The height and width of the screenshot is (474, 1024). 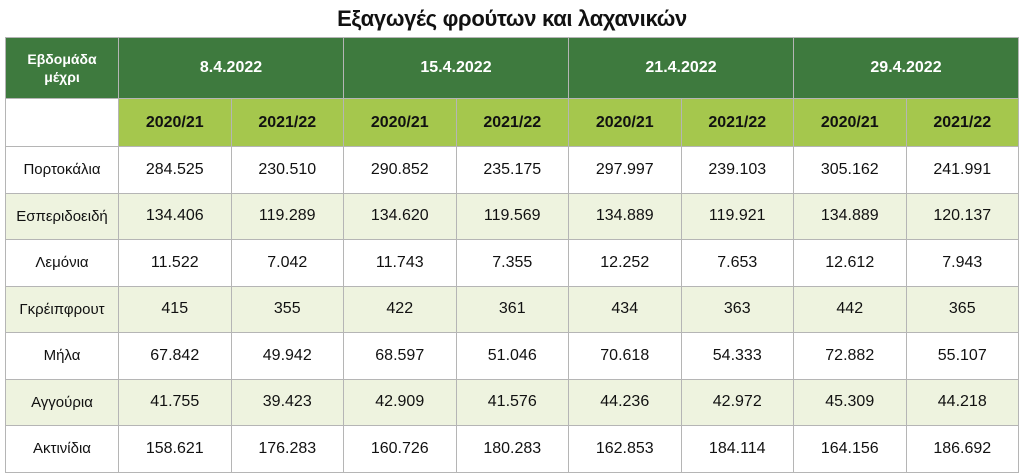 What do you see at coordinates (962, 170) in the screenshot?
I see `cell: 241.991` at bounding box center [962, 170].